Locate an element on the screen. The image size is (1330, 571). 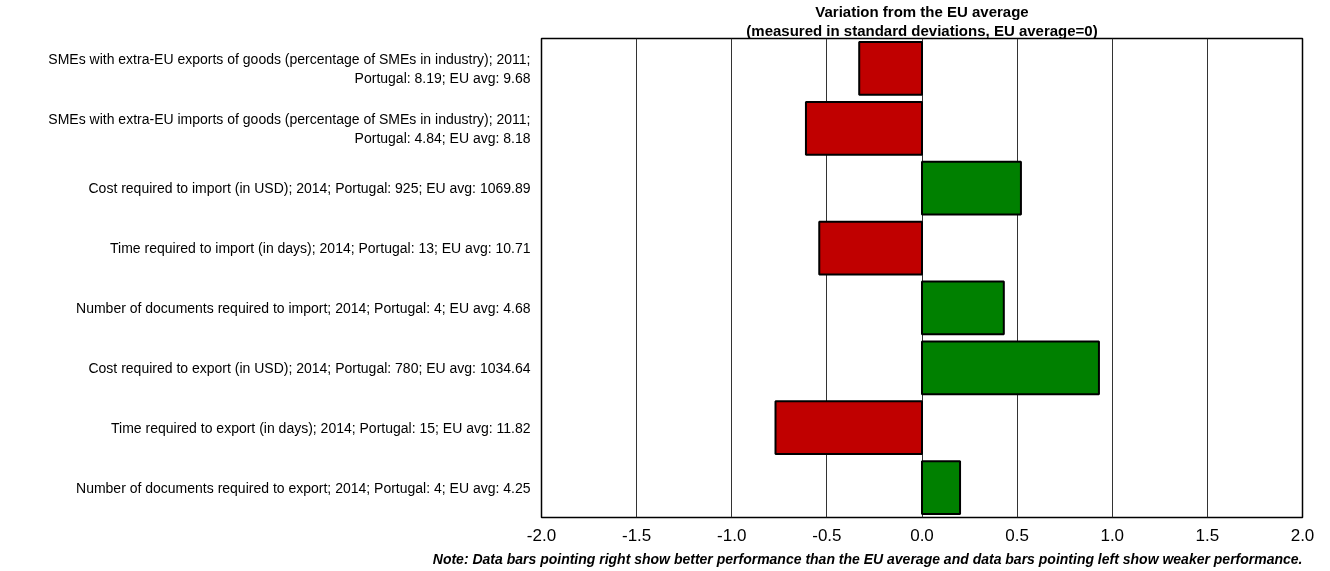
x-tick-label: 0.5 is located at coordinates (1017, 535).